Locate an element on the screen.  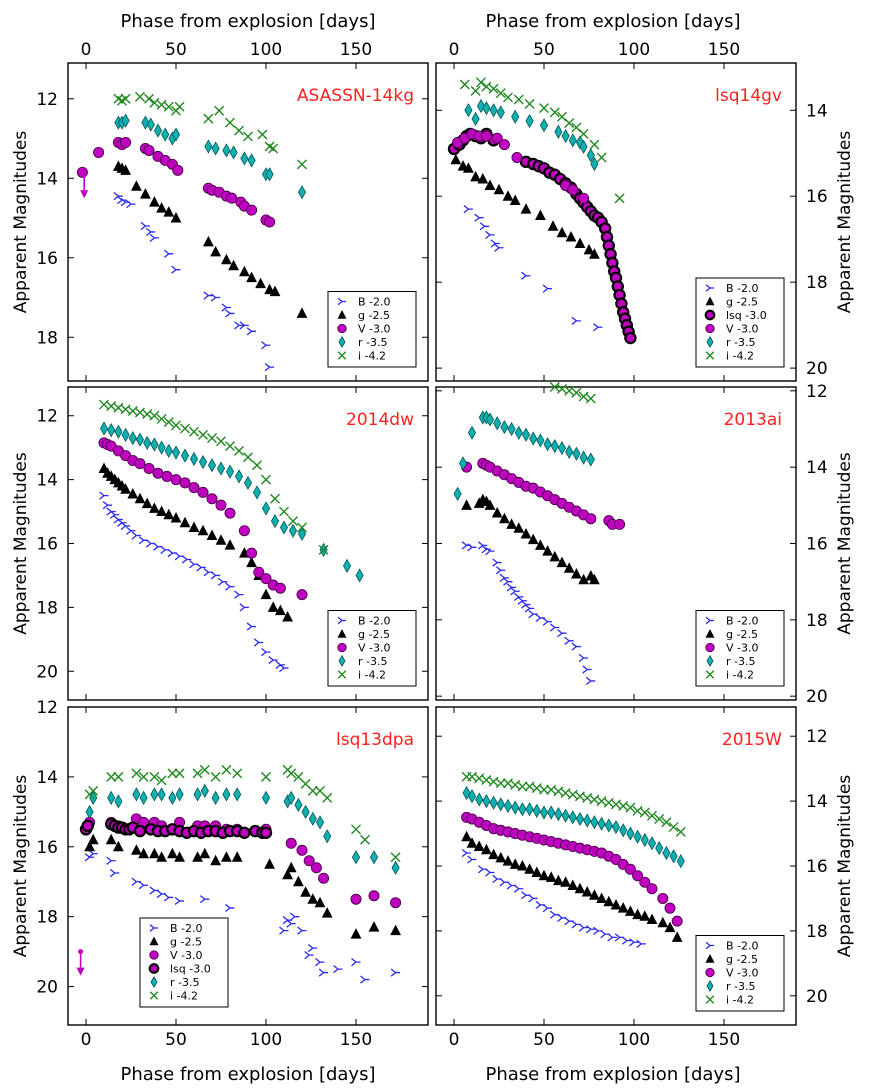
legend: B -2.0g -2.5V -3.0r -3.5i -4.2 is located at coordinates (740, 648).